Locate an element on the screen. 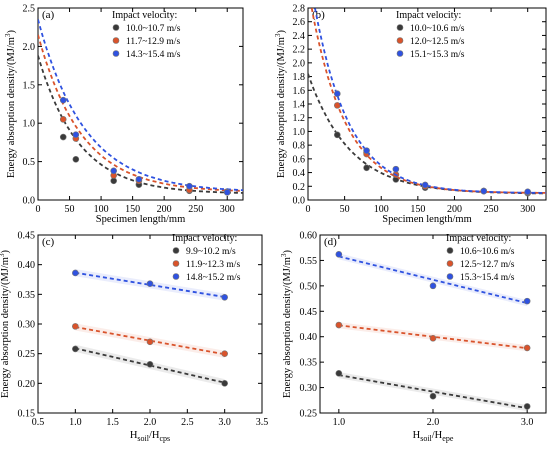  y-tick-label: 0.6 is located at coordinates (299, 159).